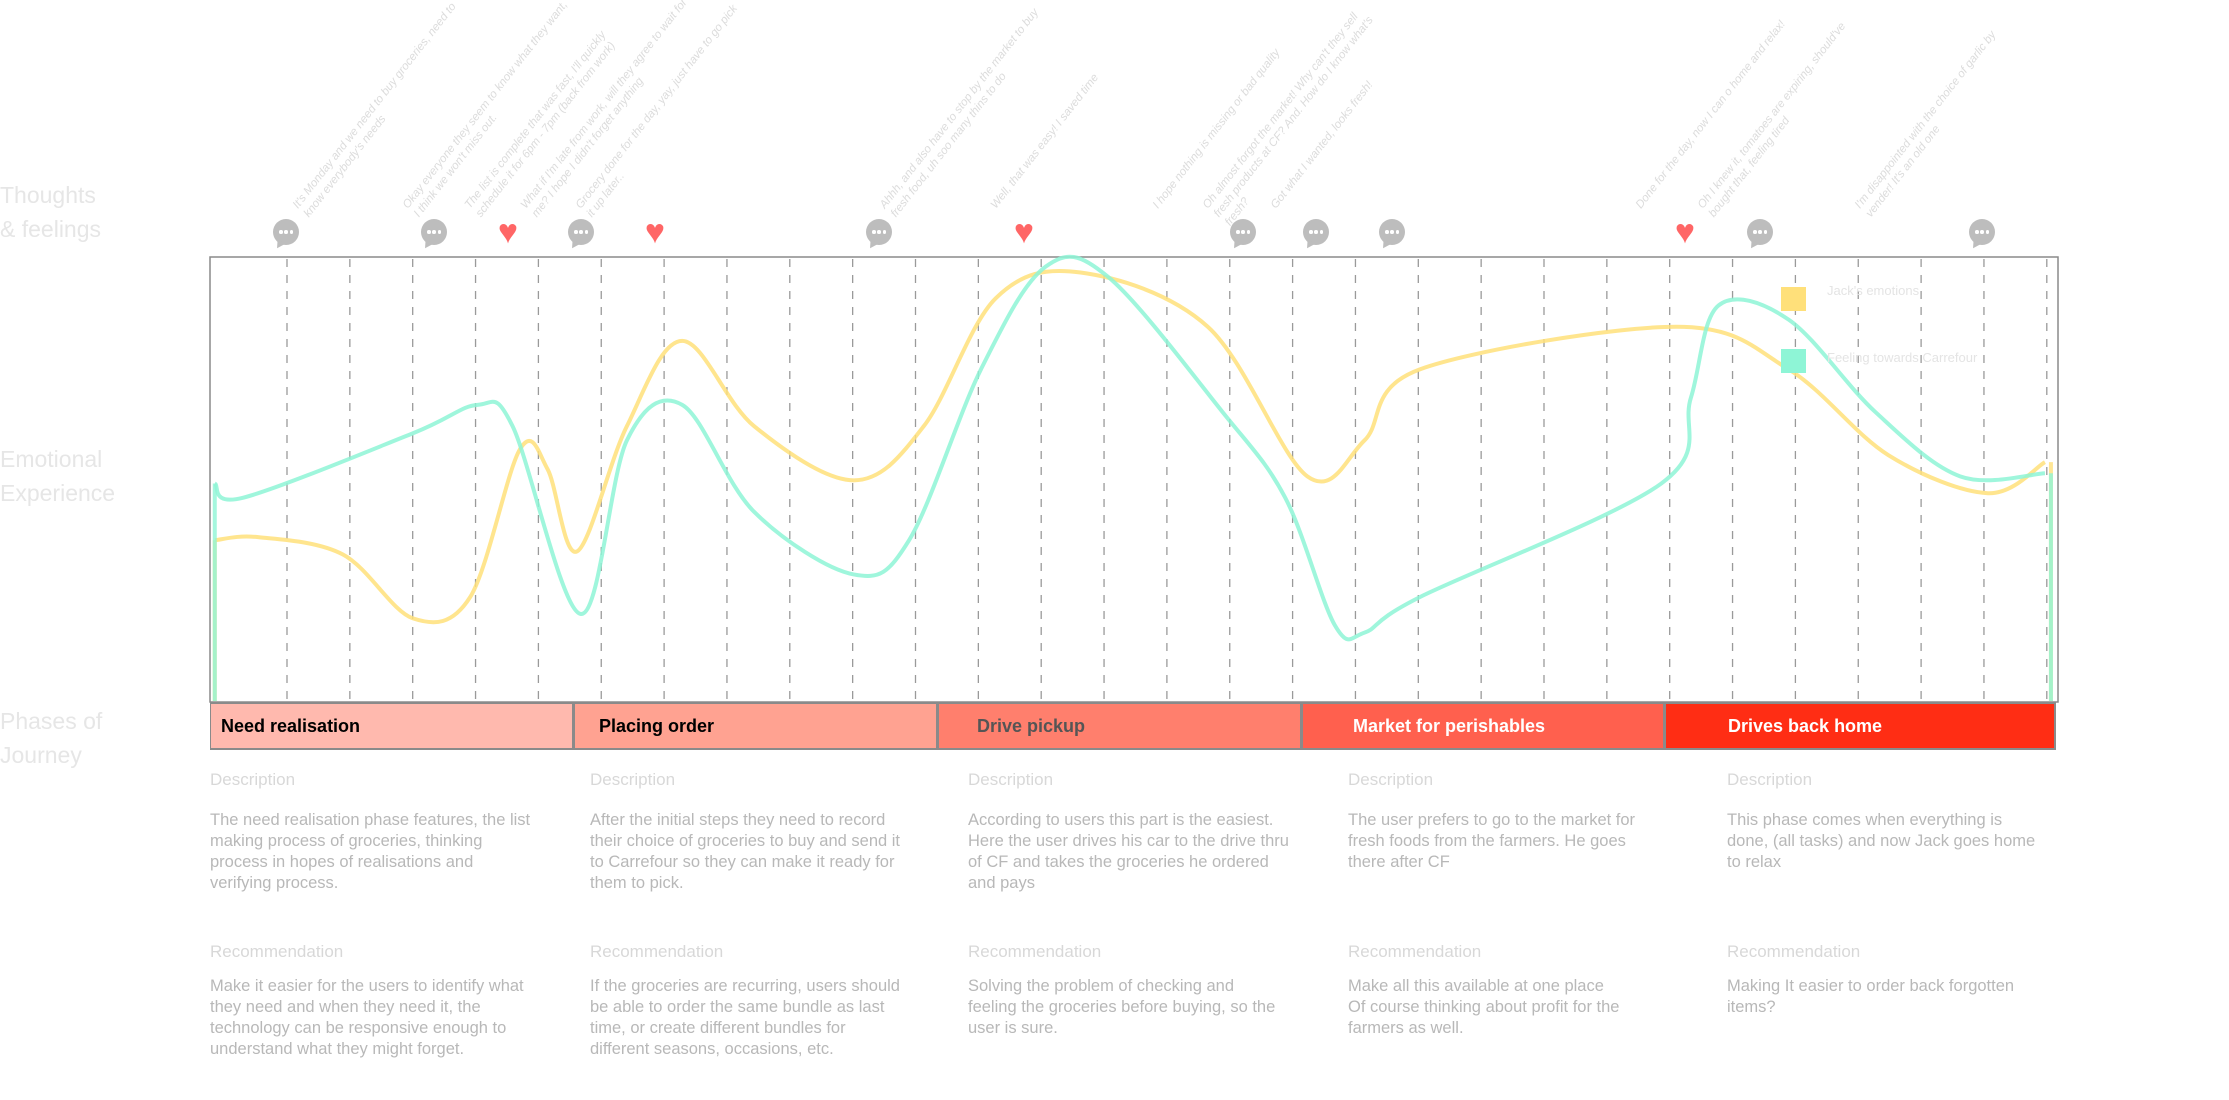 The height and width of the screenshot is (1100, 2229). Describe the element at coordinates (1483, 726) in the screenshot. I see `phase-market-for-perishables: Market for perishables` at that location.